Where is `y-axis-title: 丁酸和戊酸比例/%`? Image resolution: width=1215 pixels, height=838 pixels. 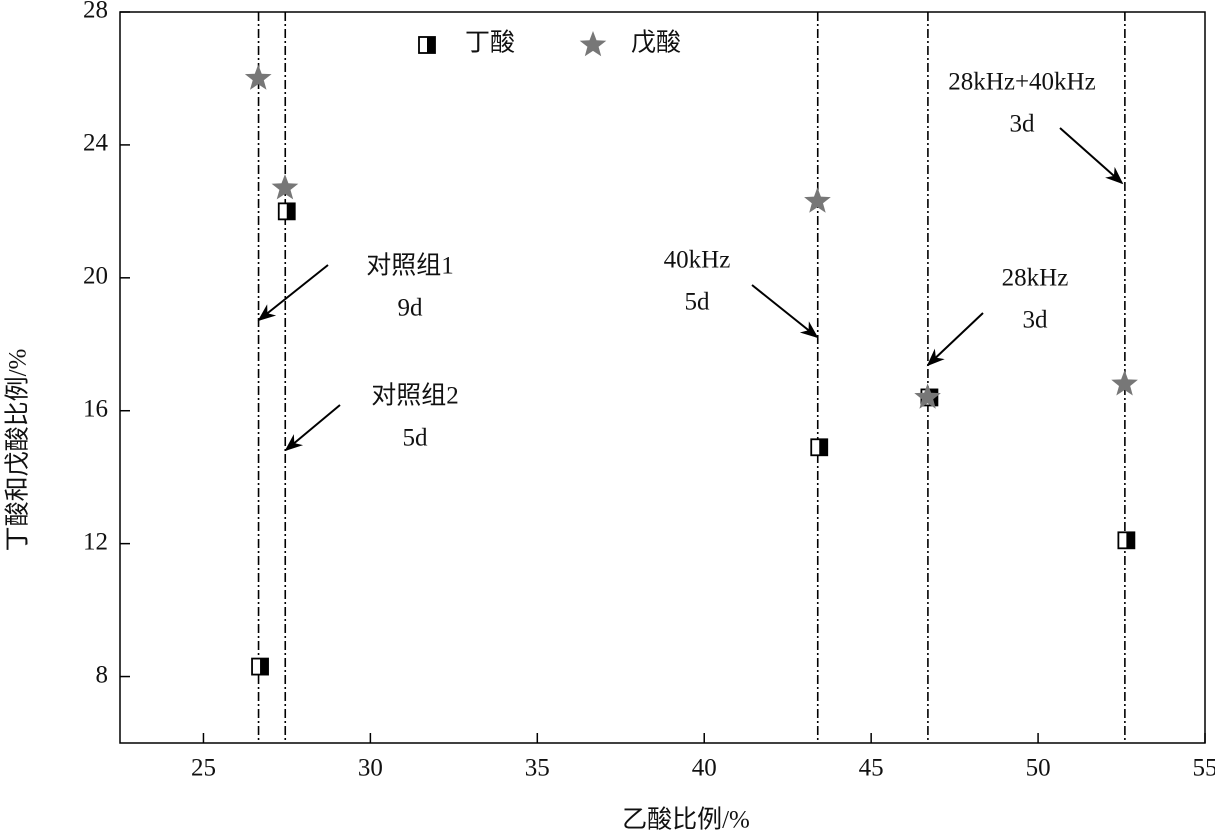 y-axis-title: 丁酸和戊酸比例/% is located at coordinates (18, 450).